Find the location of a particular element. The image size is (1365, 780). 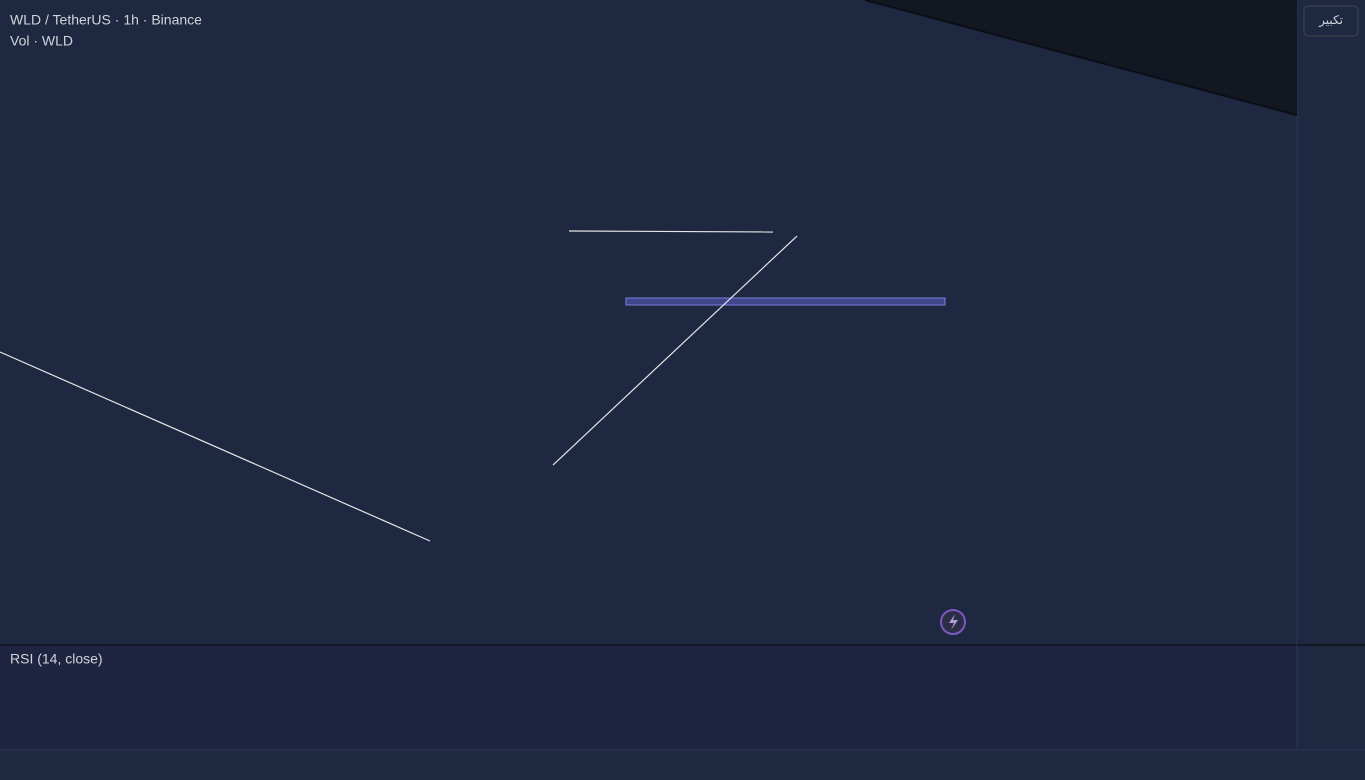

zoom-button-label: تكبير is located at coordinates (1330, 20).